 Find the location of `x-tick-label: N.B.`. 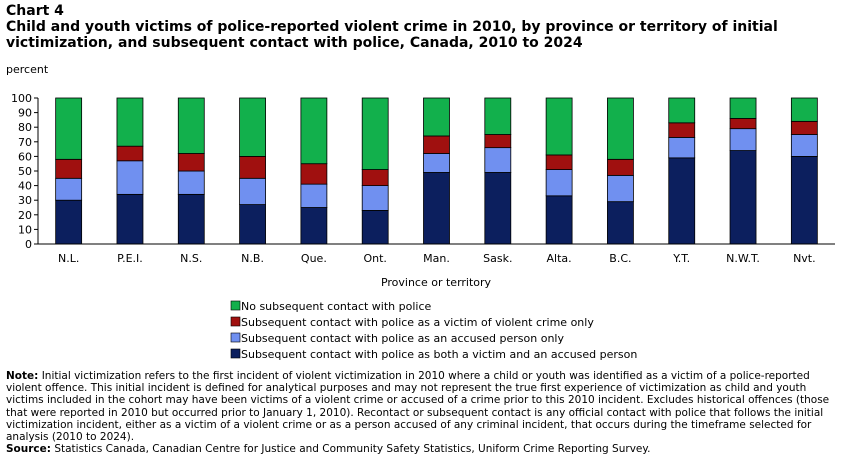

x-tick-label: N.B. is located at coordinates (252, 258).